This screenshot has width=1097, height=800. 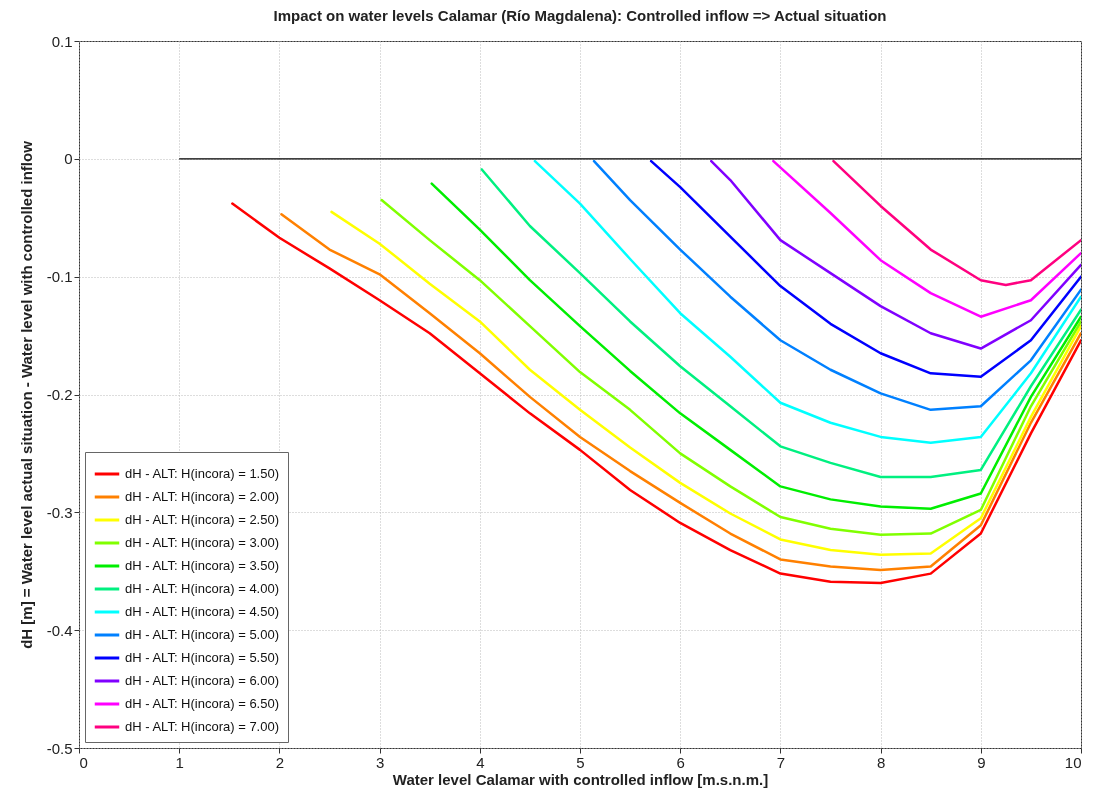 I want to click on y-tick-label: 0.1, so click(x=62, y=41).